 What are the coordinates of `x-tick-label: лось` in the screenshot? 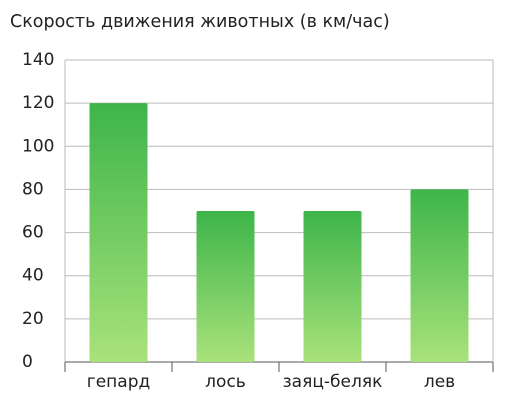 It's located at (225, 382).